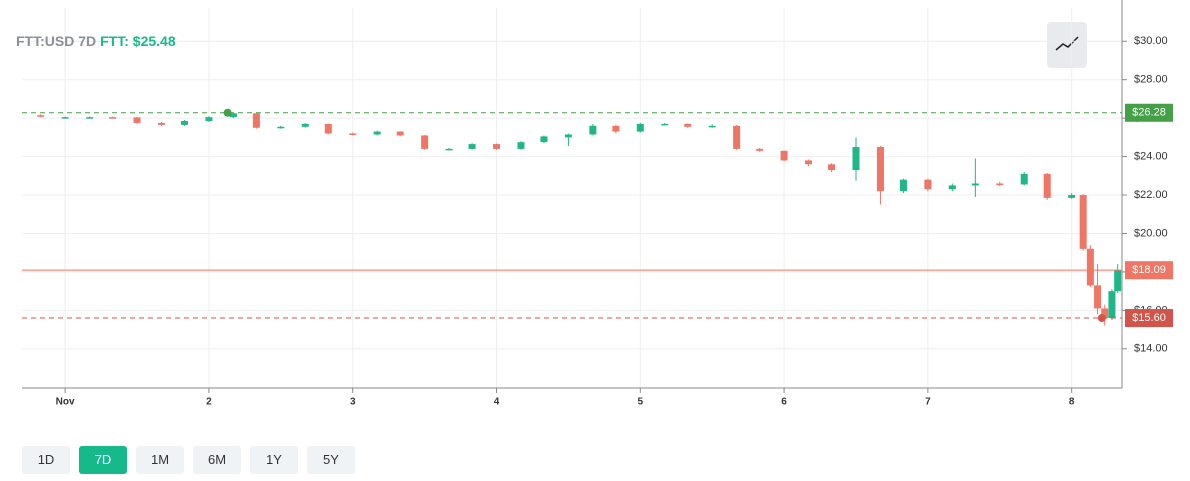 The height and width of the screenshot is (481, 1190). Describe the element at coordinates (188, 460) in the screenshot. I see `range-buttons: 1D 7D 1M 6M 1Y 5Y` at that location.